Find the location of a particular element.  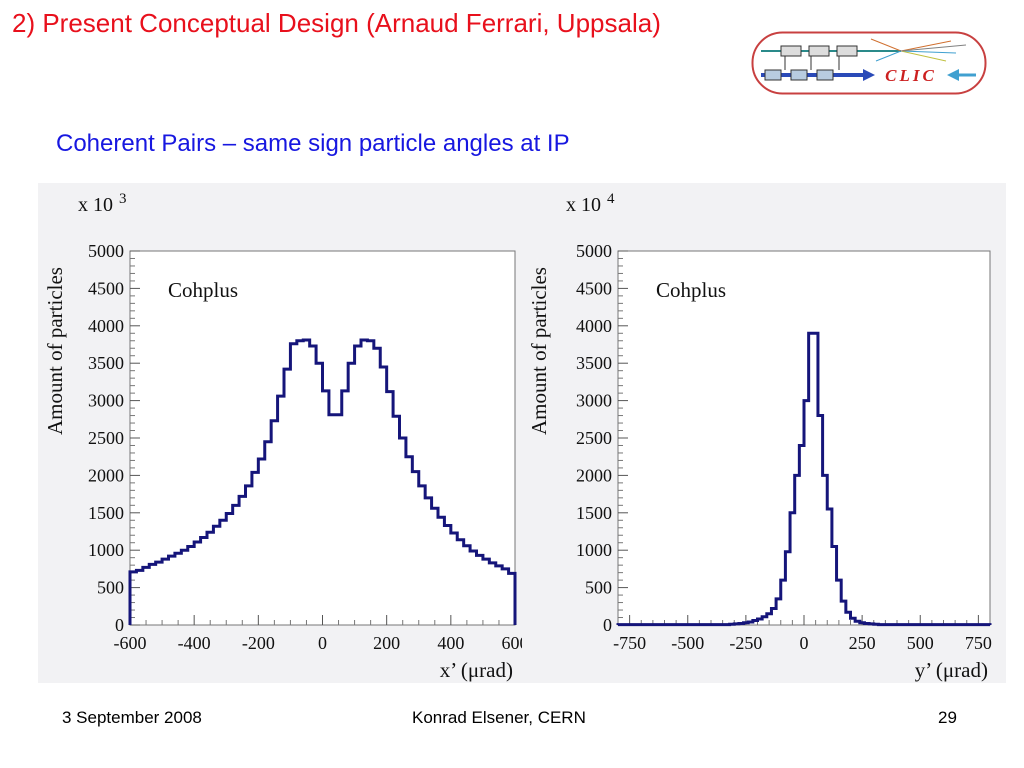

x-tick-label: 500 is located at coordinates (920, 643).